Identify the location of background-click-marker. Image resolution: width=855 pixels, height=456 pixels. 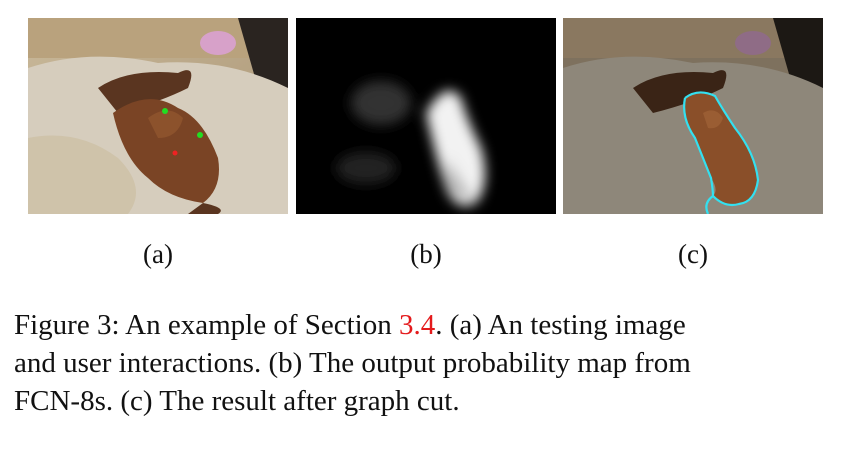
(175, 153).